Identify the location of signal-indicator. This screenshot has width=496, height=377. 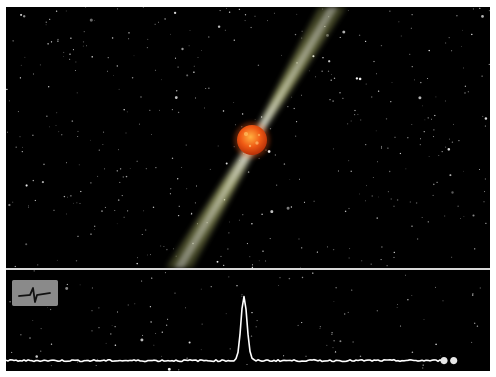
(35, 293).